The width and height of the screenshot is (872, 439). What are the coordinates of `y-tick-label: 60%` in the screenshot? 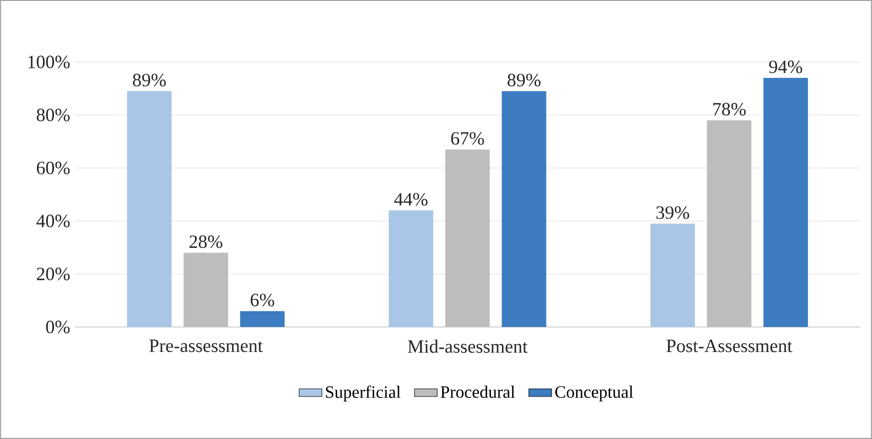 It's located at (53, 168).